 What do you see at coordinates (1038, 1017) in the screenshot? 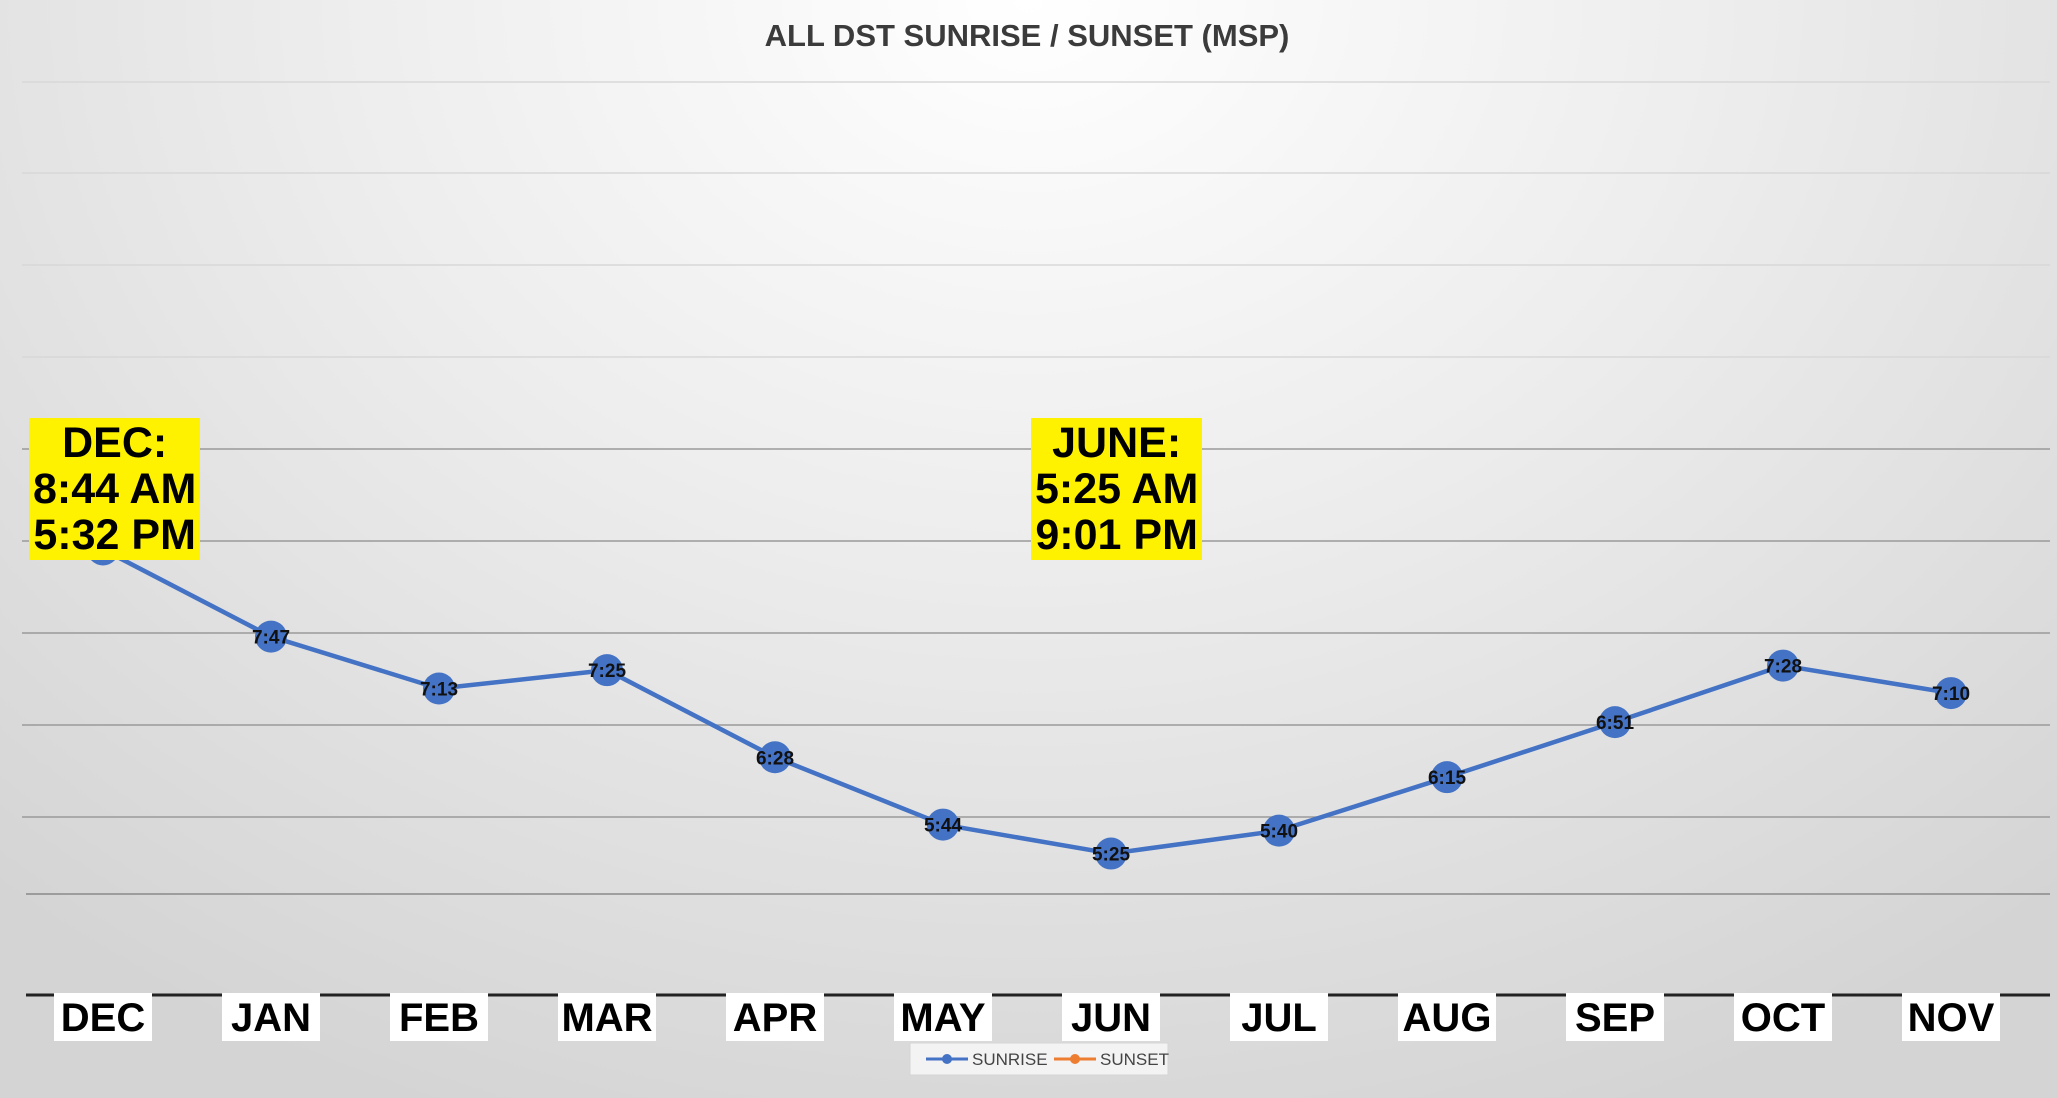
I see `x-axis: DEC JAN FEB MAR APR MAY JUN JUL AUG SEP OCT NOV` at bounding box center [1038, 1017].